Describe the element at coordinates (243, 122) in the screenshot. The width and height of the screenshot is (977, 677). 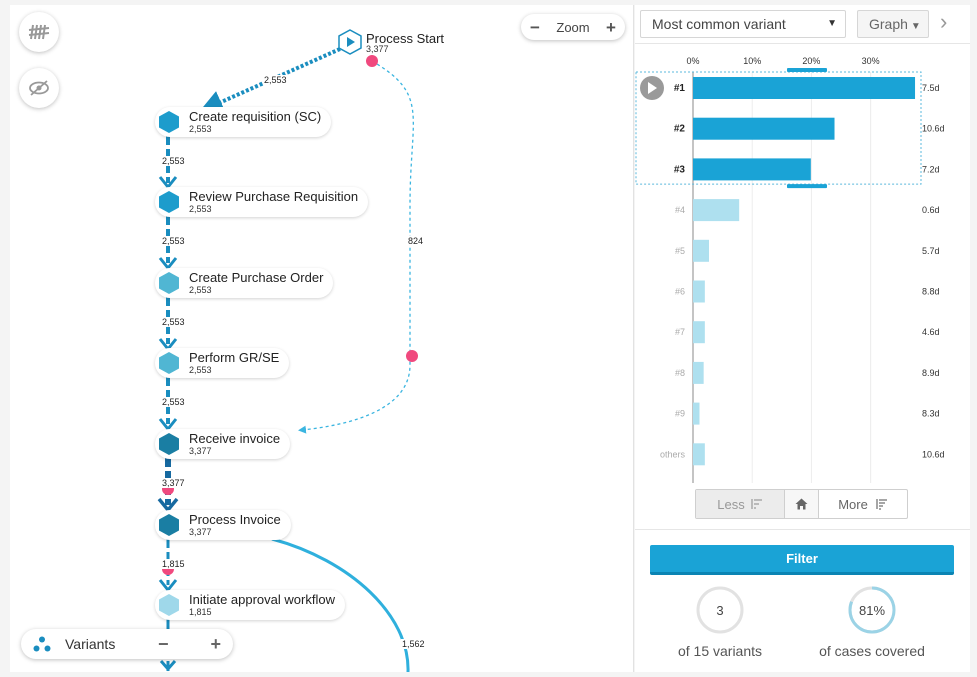
I see `activity-node-create-requisition: Create requisition (SC) 2,553` at that location.